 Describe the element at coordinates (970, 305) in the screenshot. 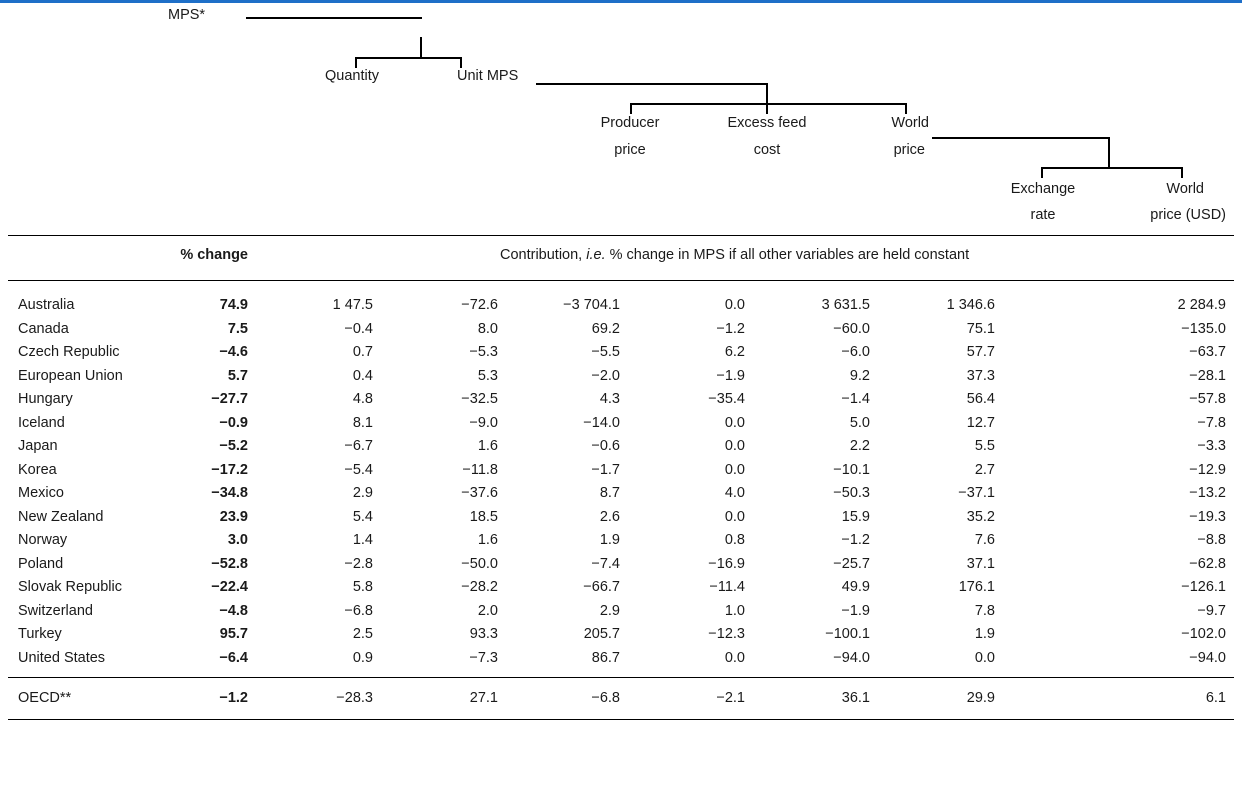

I see `contribution-cell: 1 346.6` at that location.